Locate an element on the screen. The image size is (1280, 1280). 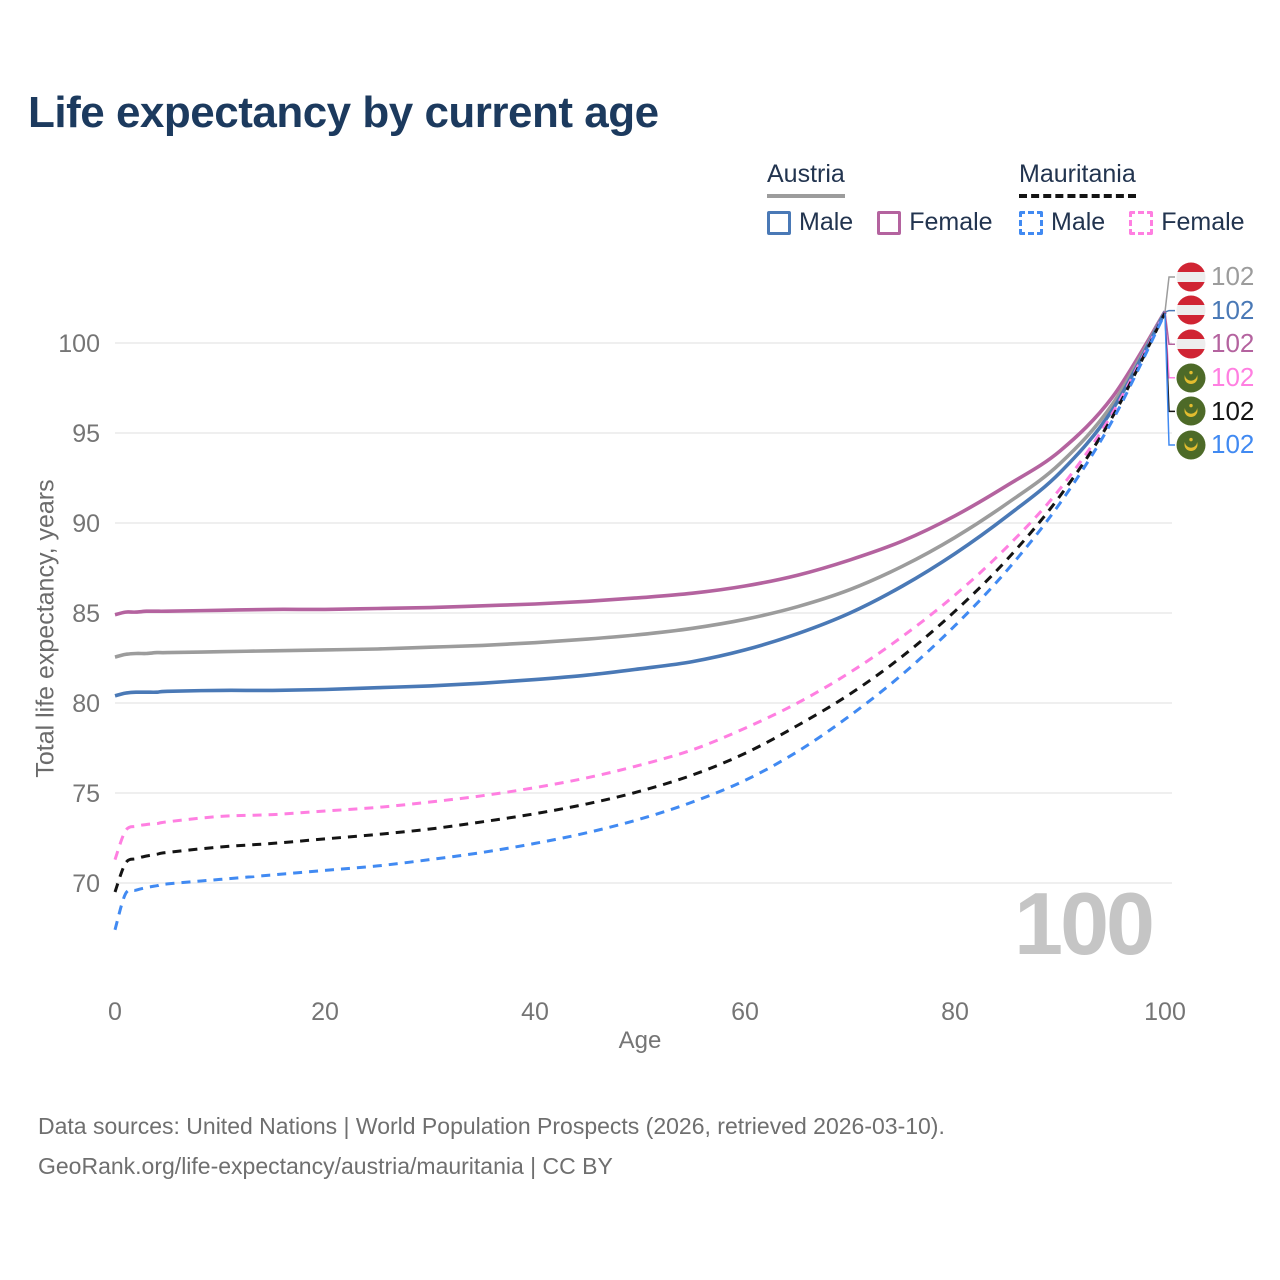
y-tick-label: 95 is located at coordinates (86, 434).